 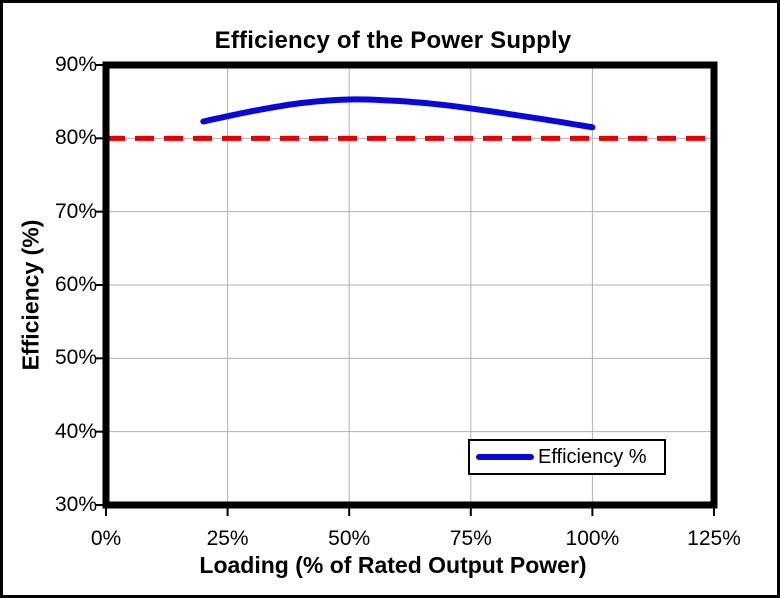 I want to click on x-tick-label: 50%, so click(x=349, y=538).